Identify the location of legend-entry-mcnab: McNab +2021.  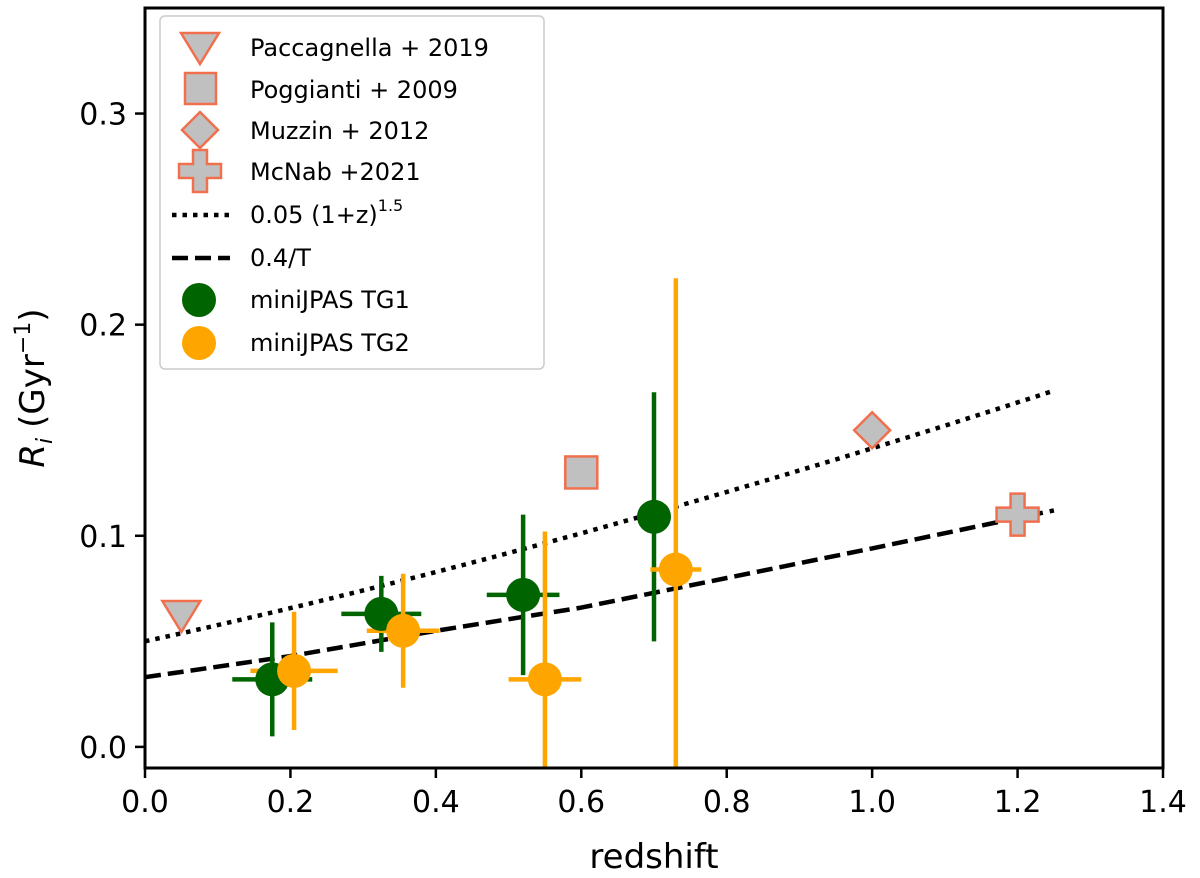
(299, 171).